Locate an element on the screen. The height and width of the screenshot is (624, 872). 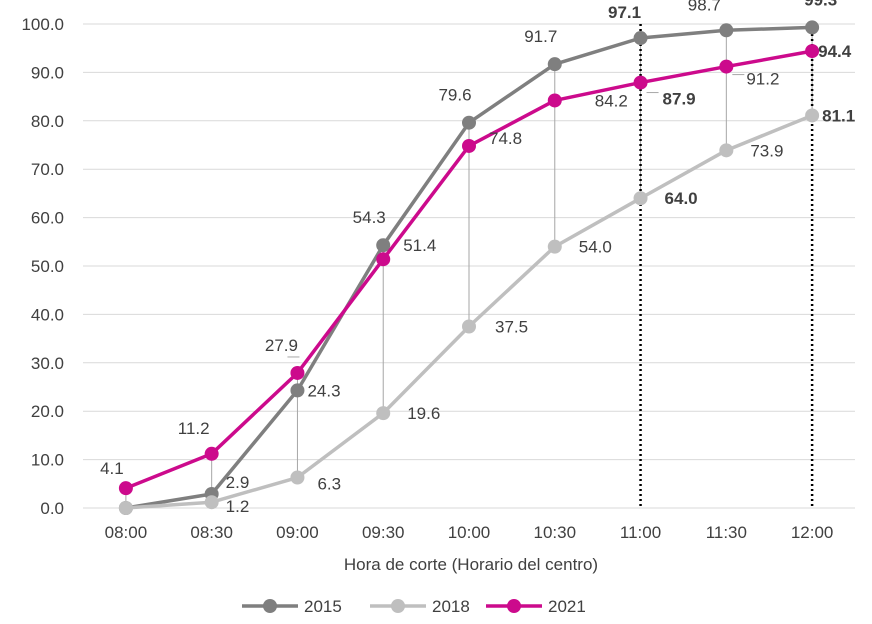
data-label-2015: 79.6 is located at coordinates (454, 95).